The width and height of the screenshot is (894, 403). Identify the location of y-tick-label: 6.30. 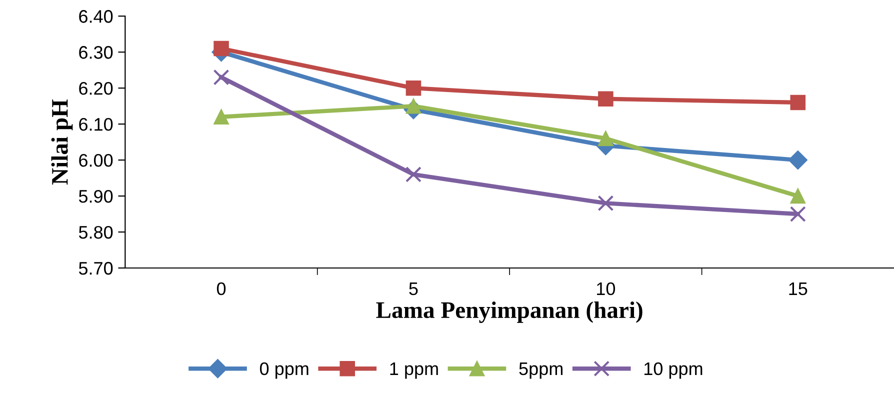
(96, 52).